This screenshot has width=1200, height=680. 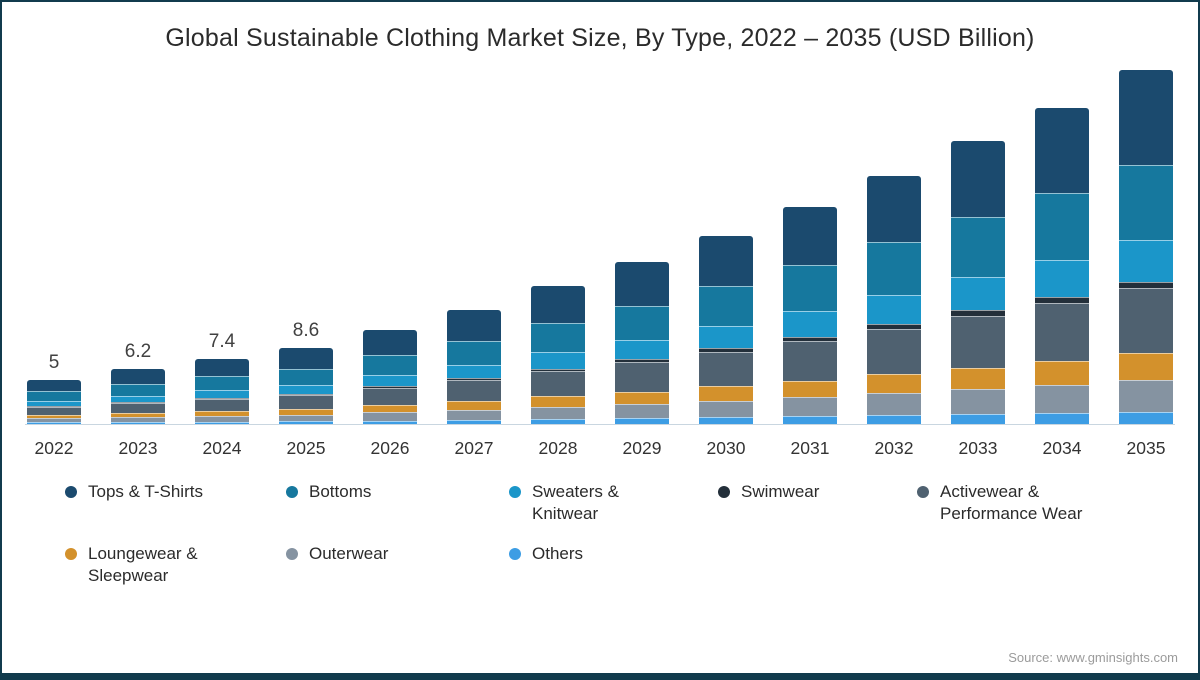 I want to click on legend-label: Bottoms, so click(x=340, y=491).